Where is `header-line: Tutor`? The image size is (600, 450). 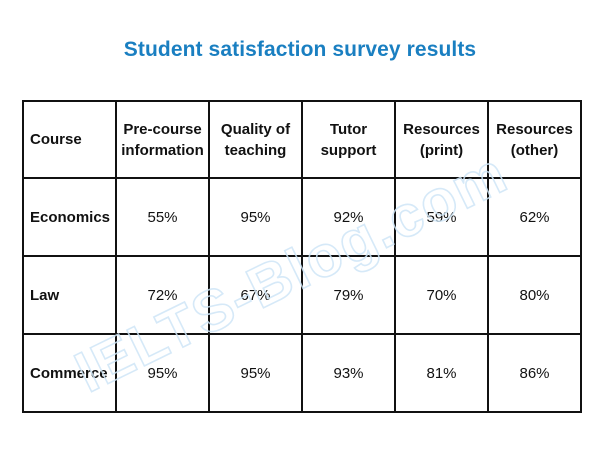
header-line: Tutor is located at coordinates (348, 129).